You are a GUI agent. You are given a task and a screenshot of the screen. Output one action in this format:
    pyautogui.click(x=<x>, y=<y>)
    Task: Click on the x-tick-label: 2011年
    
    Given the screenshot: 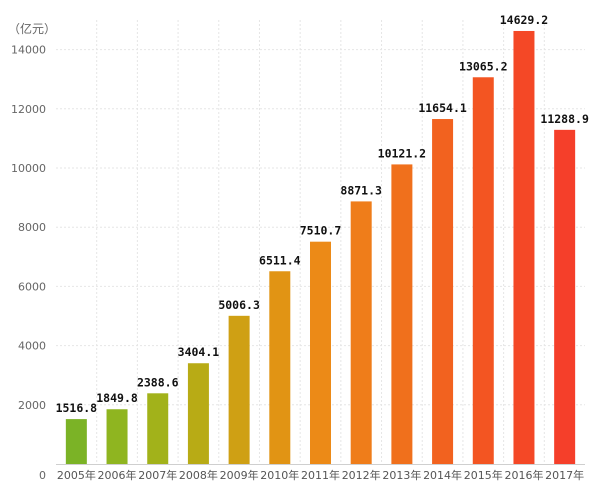 What is the action you would take?
    pyautogui.click(x=320, y=475)
    